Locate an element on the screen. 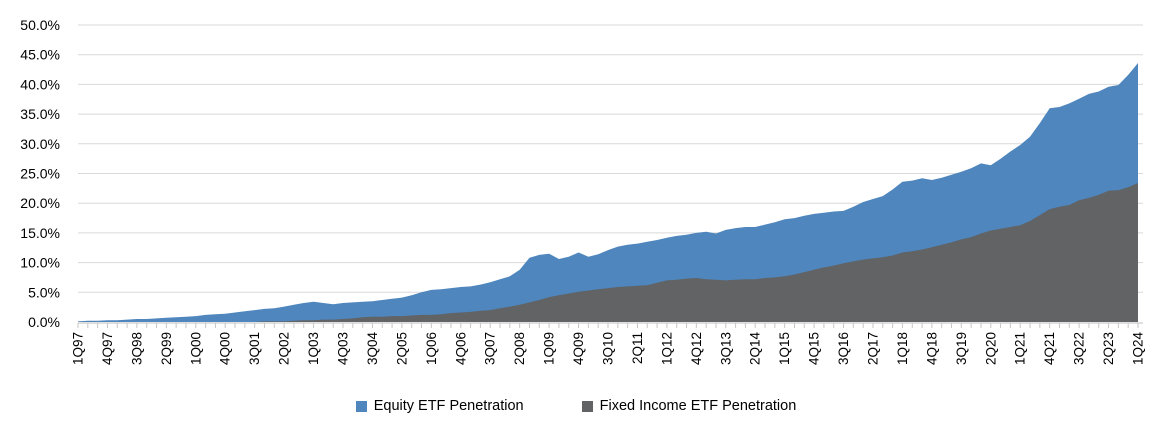 This screenshot has width=1152, height=447. x-axis-tick-label: 2Q99 is located at coordinates (166, 348).